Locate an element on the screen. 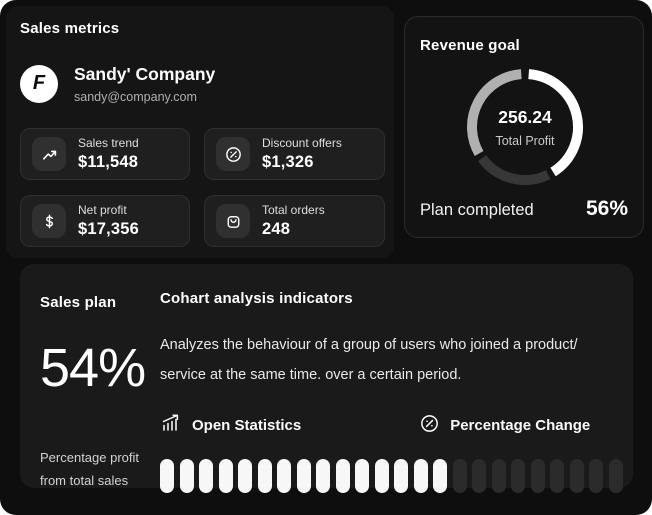 This screenshot has height=515, width=652. trend-up-icon is located at coordinates (49, 154).